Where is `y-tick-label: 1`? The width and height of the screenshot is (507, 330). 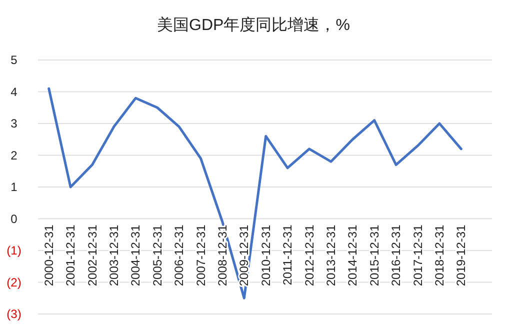 y-tick-label: 1 is located at coordinates (14, 187).